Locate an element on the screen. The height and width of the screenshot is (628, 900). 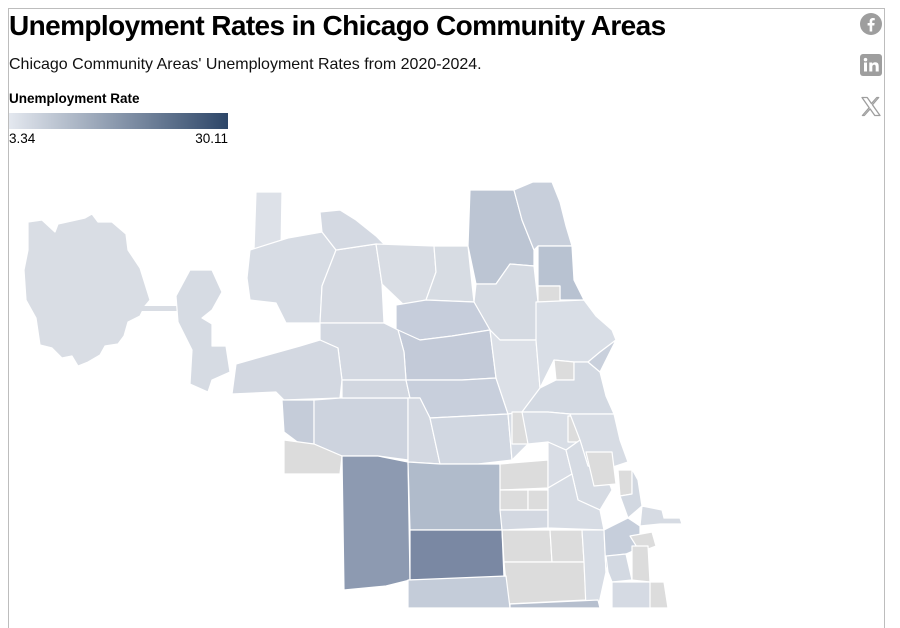
linkedin-icon is located at coordinates (871, 65).